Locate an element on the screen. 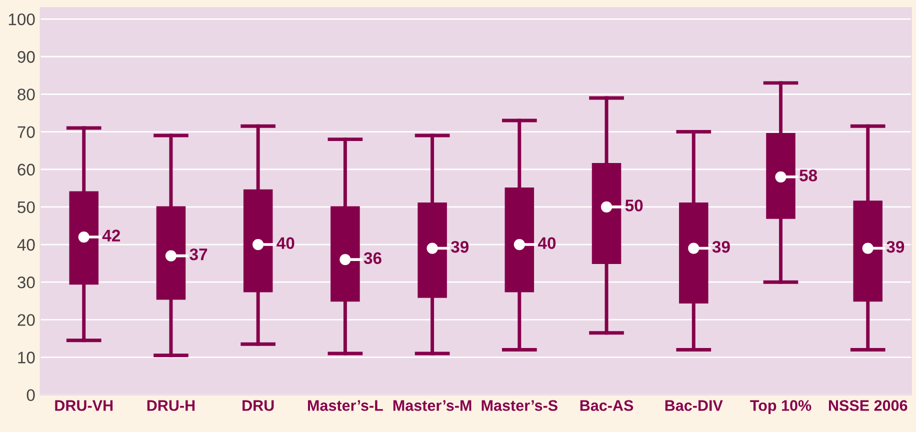 The width and height of the screenshot is (916, 432). text: 50 is located at coordinates (634, 206).